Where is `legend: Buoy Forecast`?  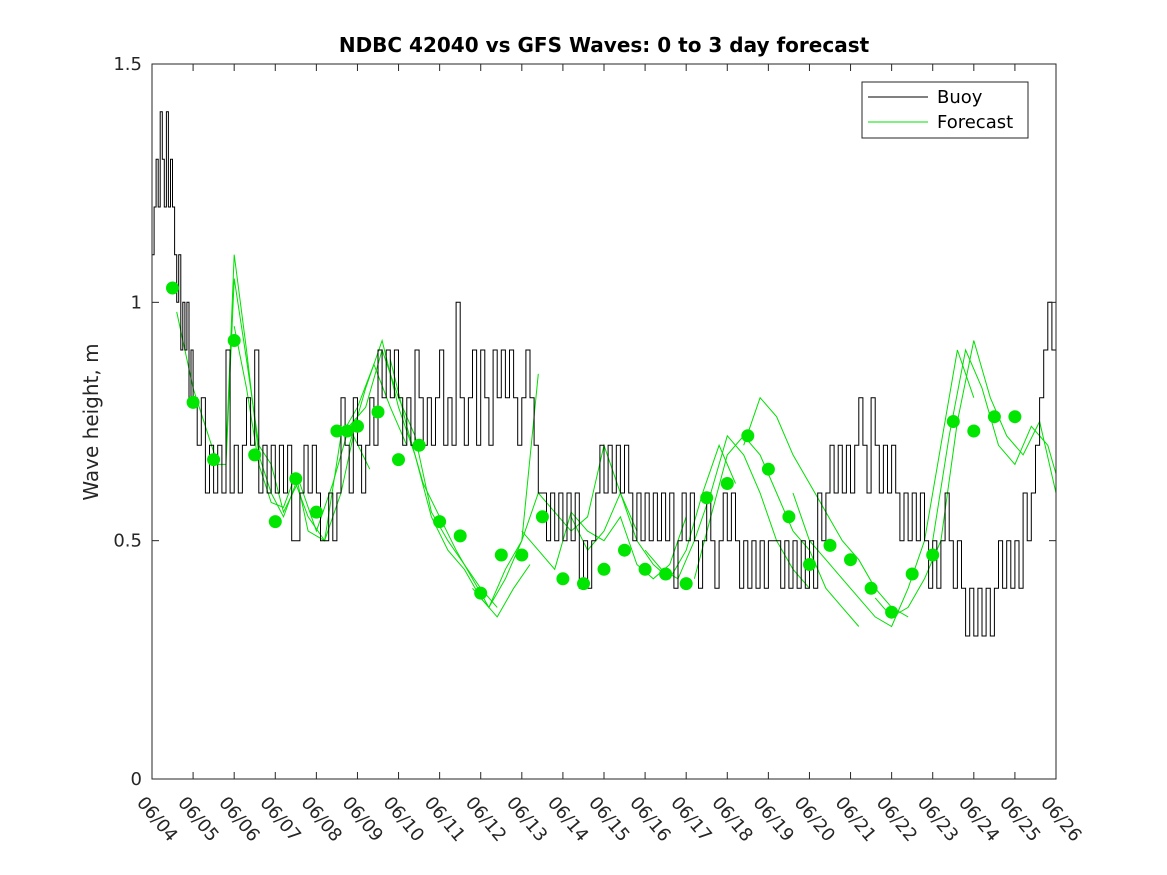 legend: Buoy Forecast is located at coordinates (945, 110).